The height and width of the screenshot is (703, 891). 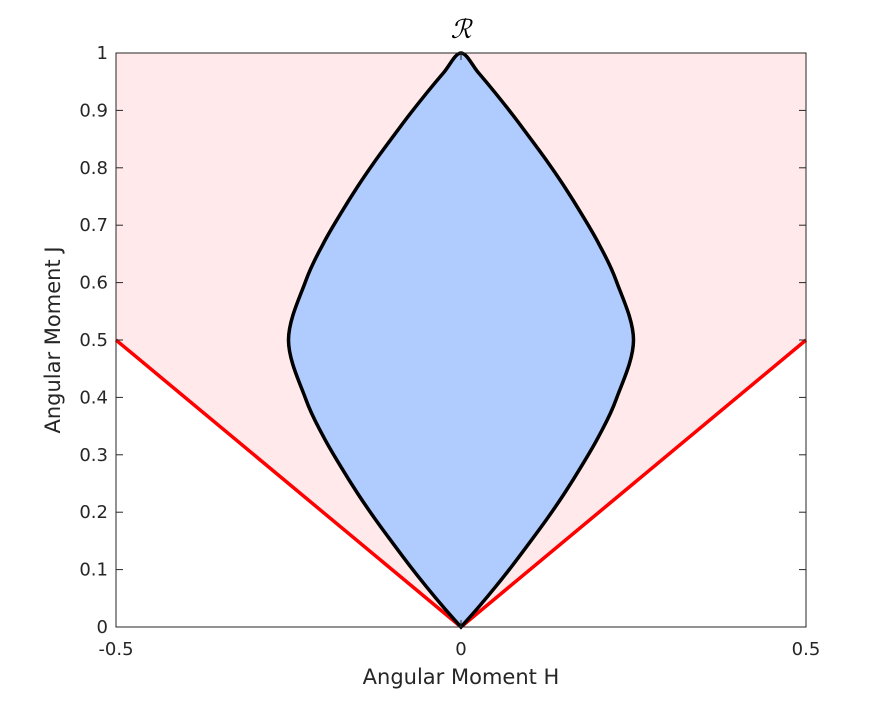 I want to click on chart-title: ℛ, so click(x=462, y=30).